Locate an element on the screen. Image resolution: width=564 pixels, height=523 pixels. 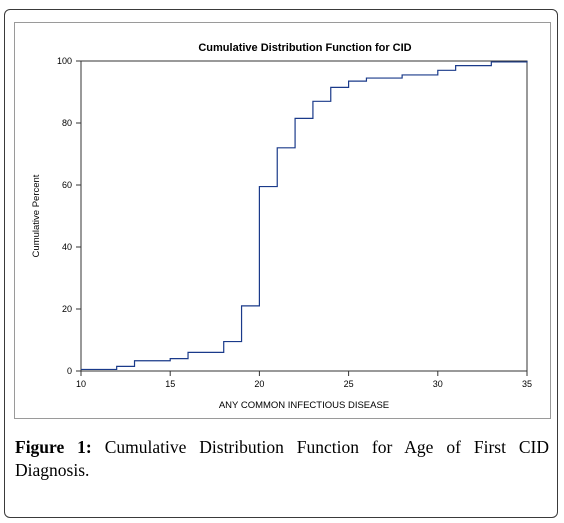
x-tick-label: 10 is located at coordinates (81, 384).